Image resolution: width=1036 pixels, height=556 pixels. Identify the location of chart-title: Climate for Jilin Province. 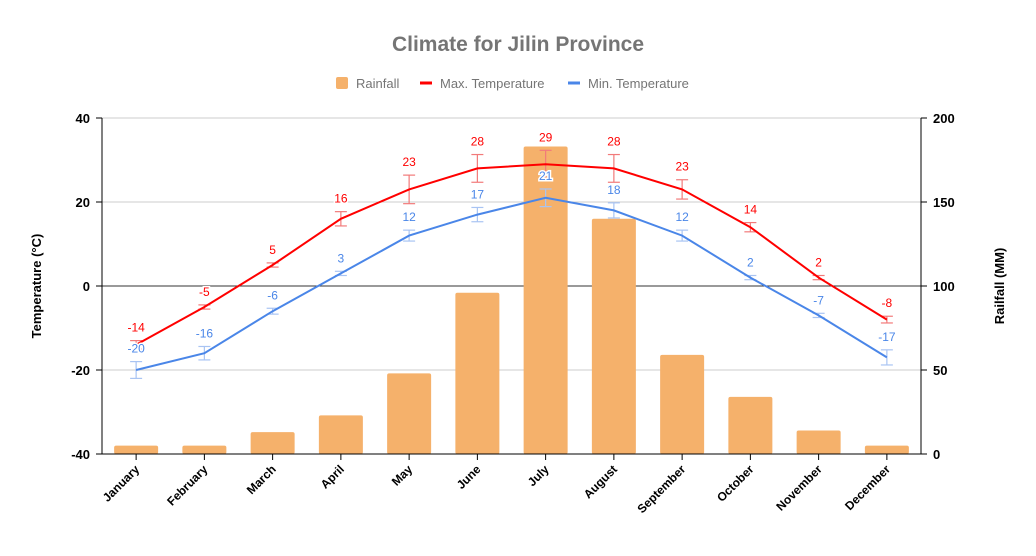
(518, 44).